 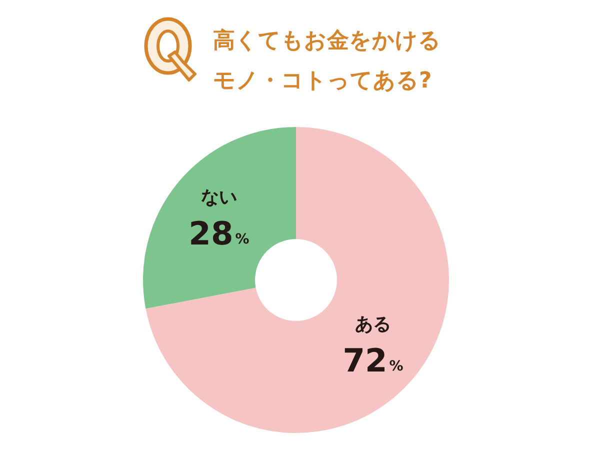 What do you see at coordinates (219, 233) in the screenshot?
I see `data-label: 28%` at bounding box center [219, 233].